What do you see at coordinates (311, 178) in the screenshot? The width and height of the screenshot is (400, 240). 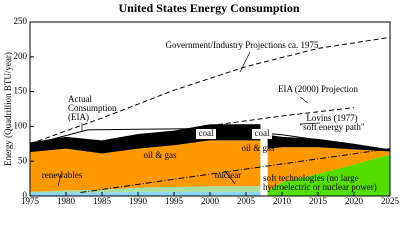 I see `annotation: soft technologies (no large` at bounding box center [311, 178].